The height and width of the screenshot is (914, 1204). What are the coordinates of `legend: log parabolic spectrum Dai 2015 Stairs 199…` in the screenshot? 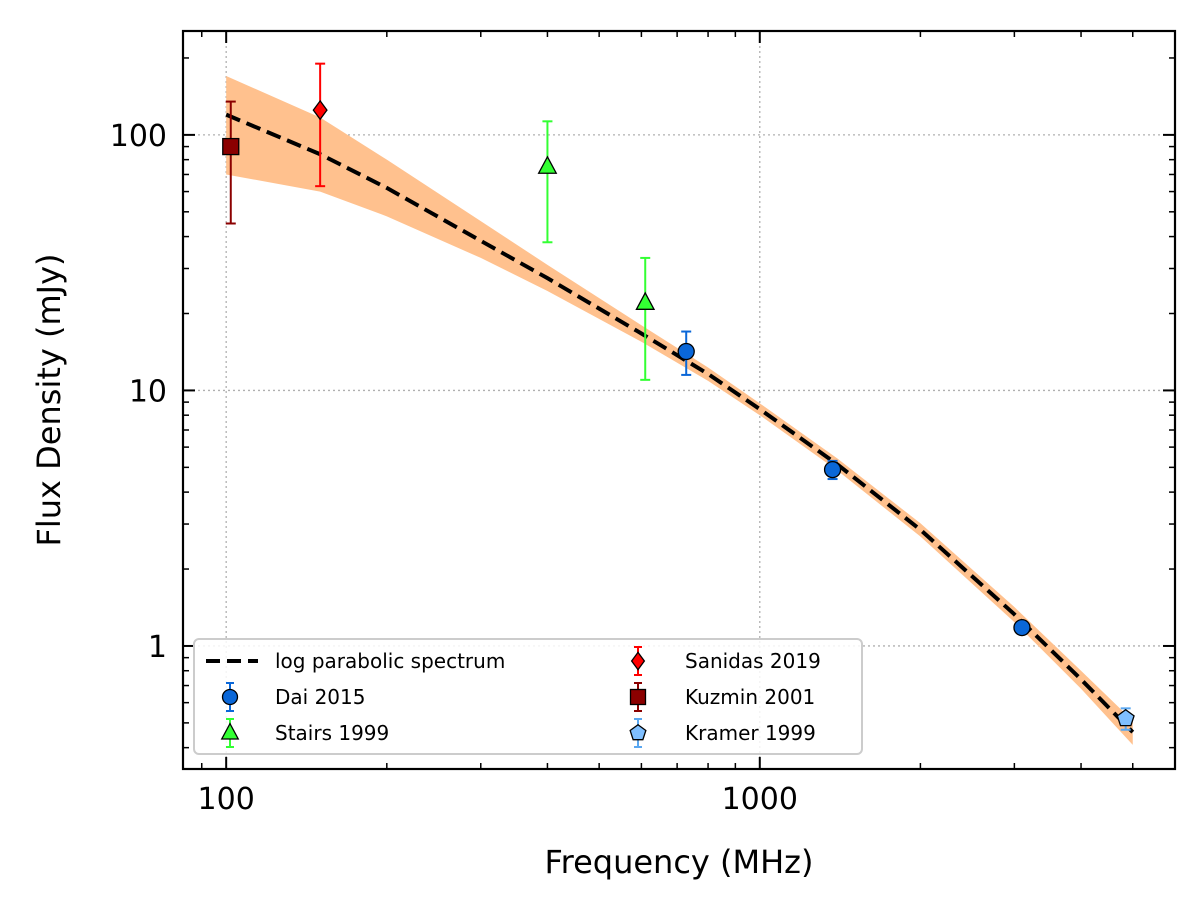 It's located at (528, 696).